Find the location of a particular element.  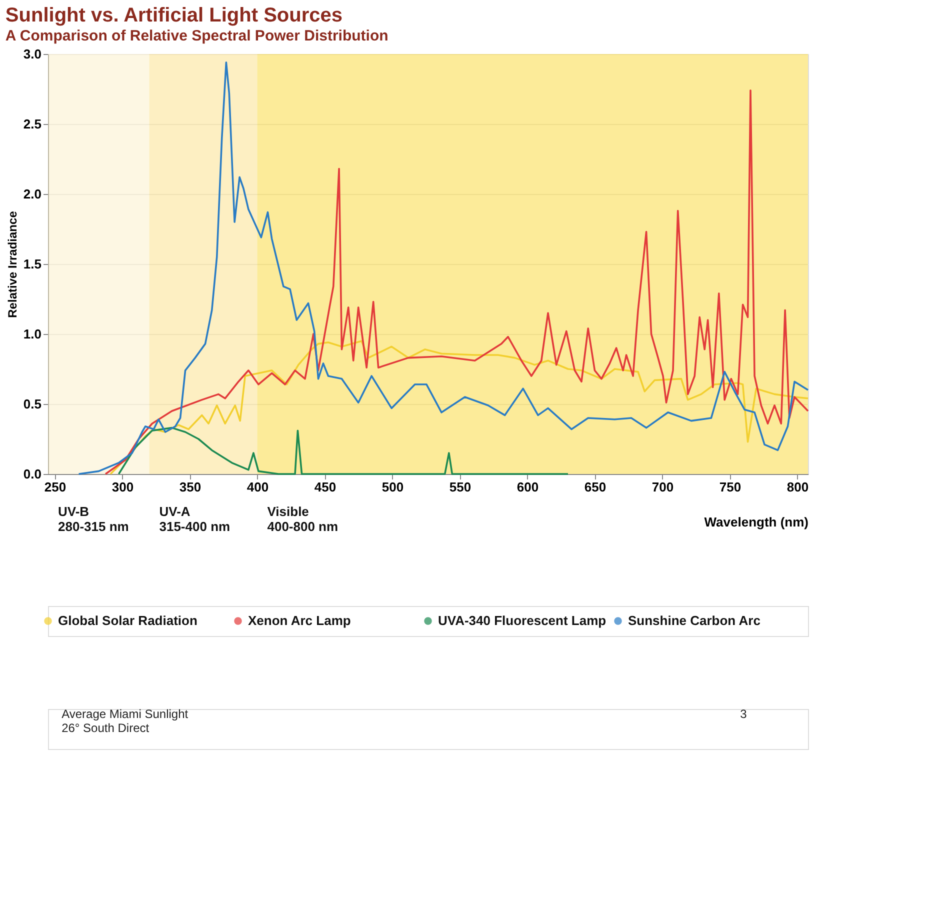

y-tick-label: 3.0 is located at coordinates (32, 54).